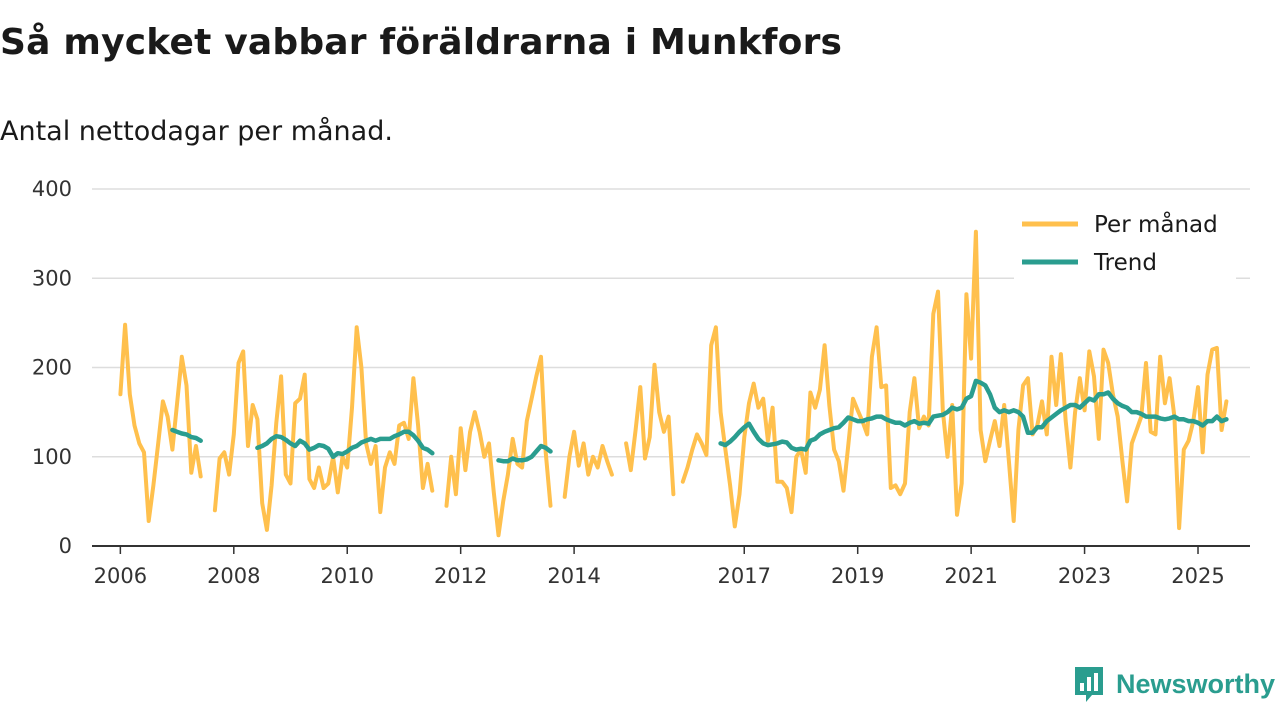 This screenshot has height=720, width=1280. I want to click on x-tick-label: 2023, so click(1084, 576).